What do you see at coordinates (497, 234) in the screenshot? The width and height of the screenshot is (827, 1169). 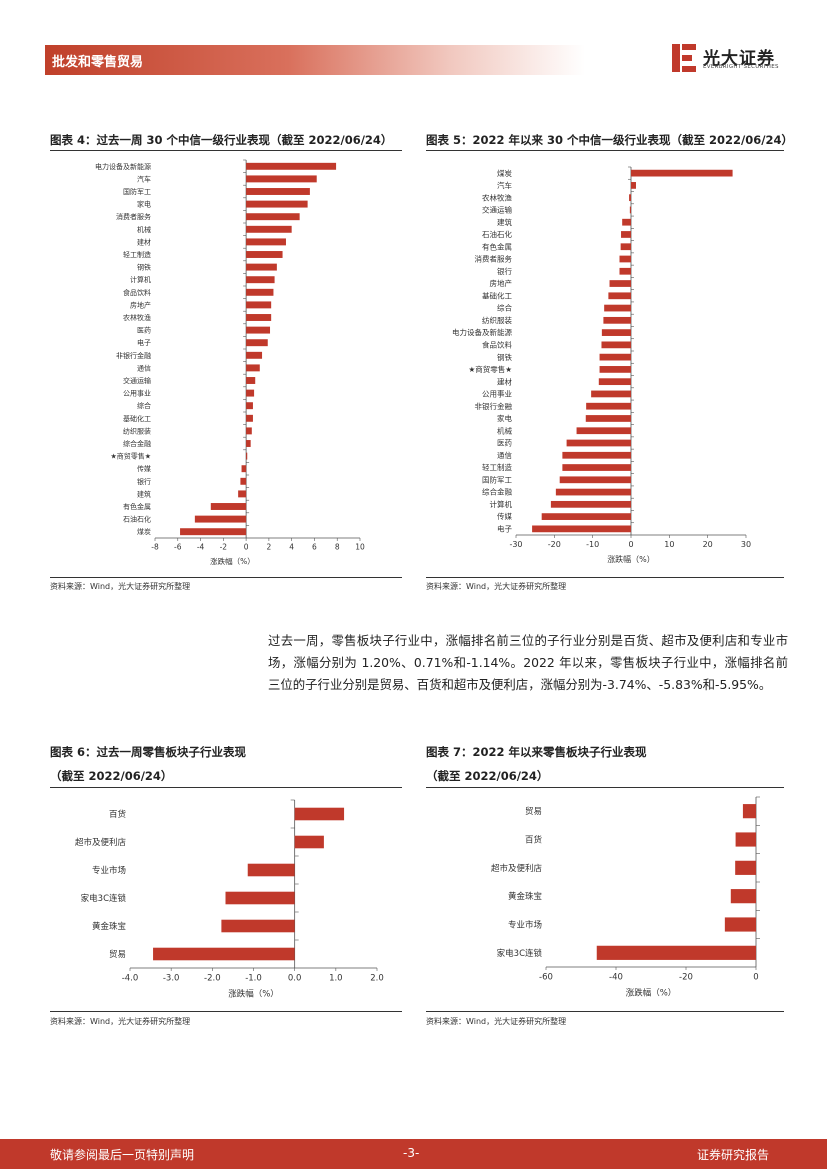 I see `fig5-category-label: 石油石化` at bounding box center [497, 234].